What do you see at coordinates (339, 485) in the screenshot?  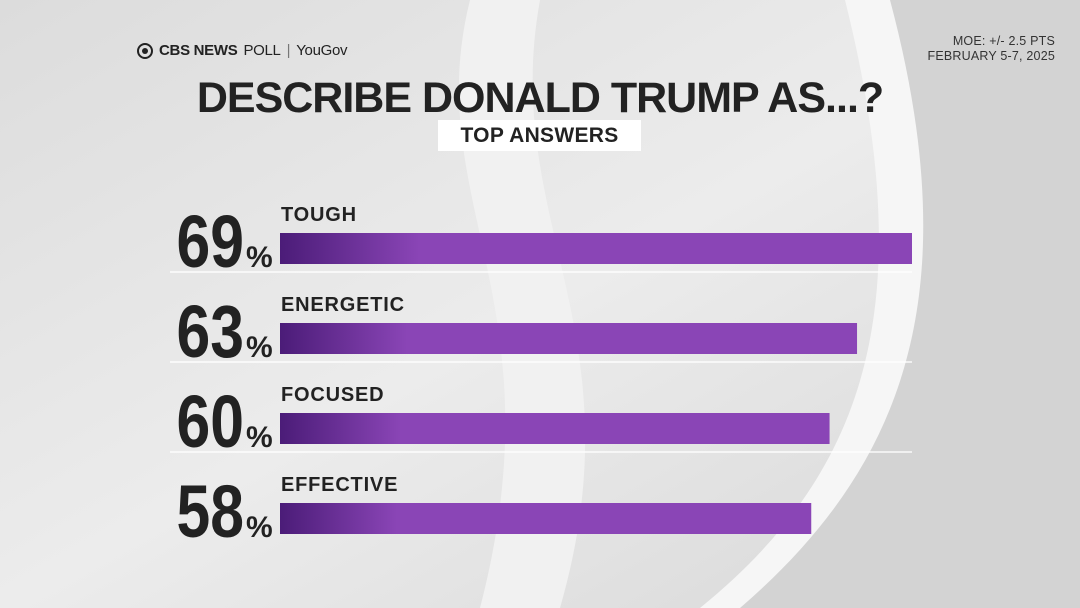 I see `category-label: EFFECTIVE` at bounding box center [339, 485].